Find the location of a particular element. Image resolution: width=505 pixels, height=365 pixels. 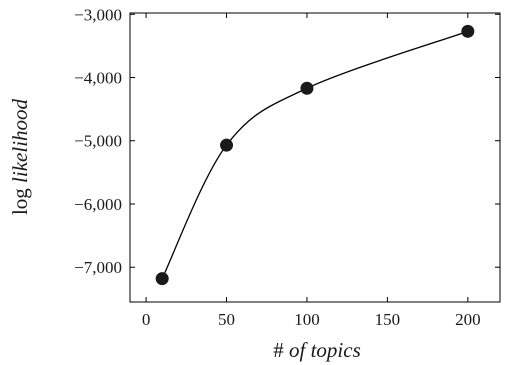

y-tick-label: −6,000 is located at coordinates (98, 204).